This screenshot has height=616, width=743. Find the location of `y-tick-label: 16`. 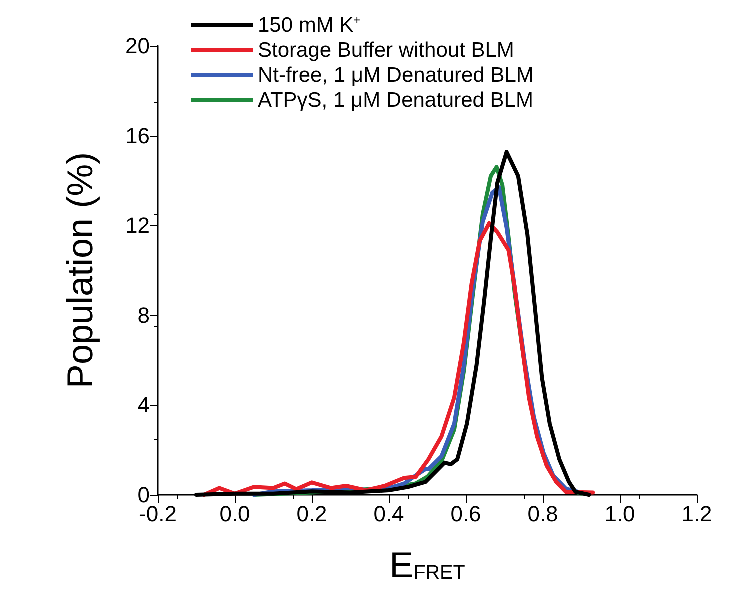

y-tick-label: 16 is located at coordinates (138, 135).